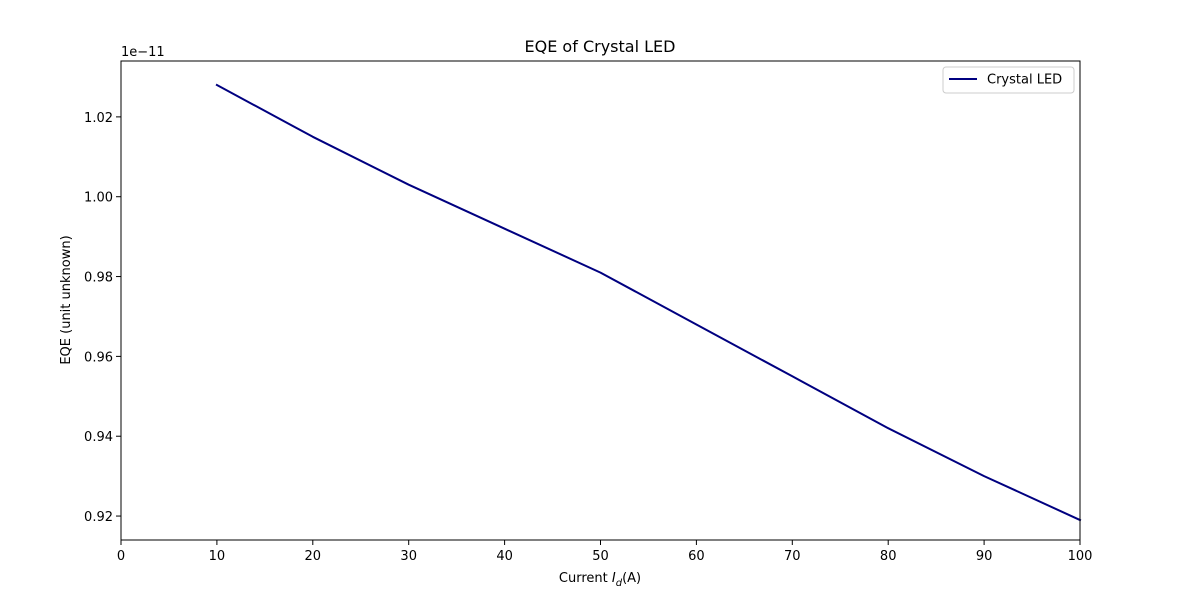 The height and width of the screenshot is (600, 1200). I want to click on y-tick-label: 0.94, so click(98, 437).